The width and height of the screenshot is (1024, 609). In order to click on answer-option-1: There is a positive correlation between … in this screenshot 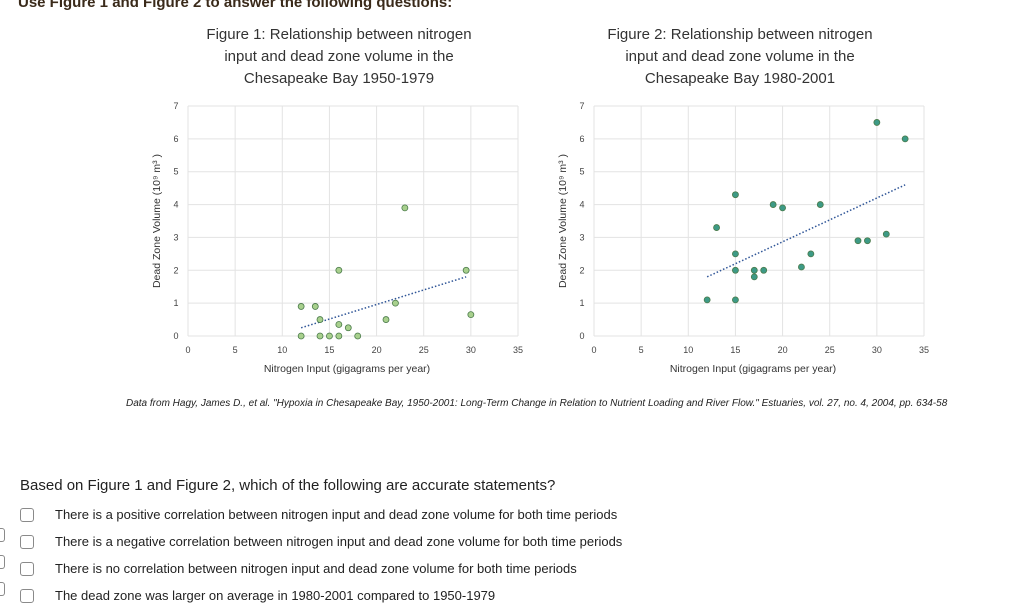, I will do `click(321, 514)`.